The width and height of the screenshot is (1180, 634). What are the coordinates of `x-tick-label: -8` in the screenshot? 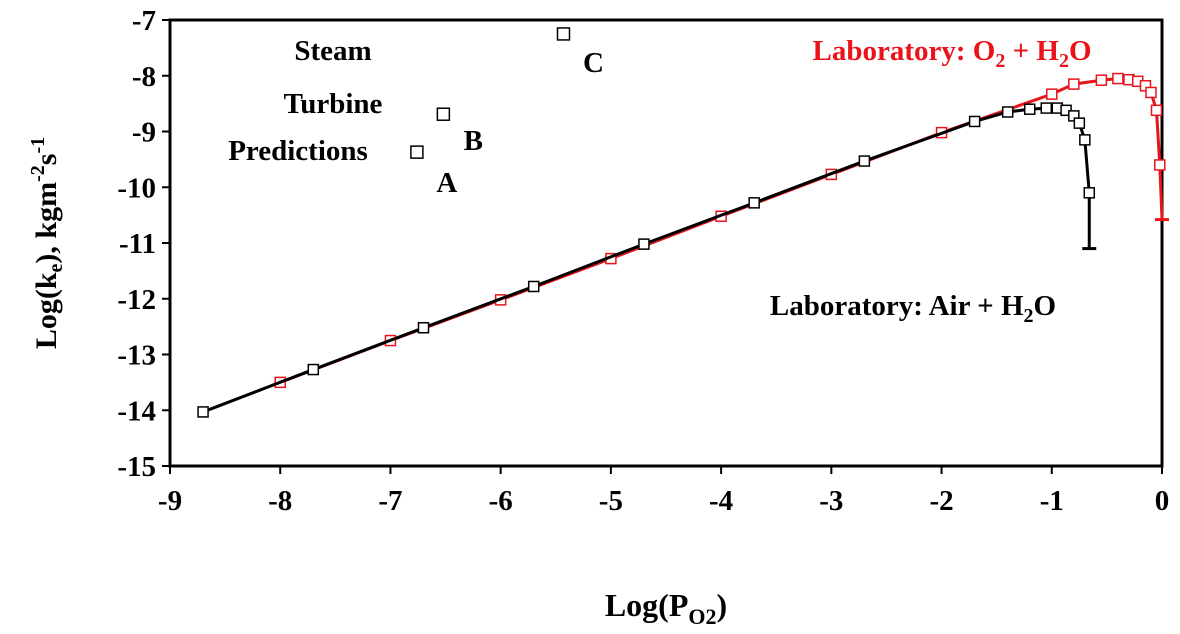 It's located at (280, 501).